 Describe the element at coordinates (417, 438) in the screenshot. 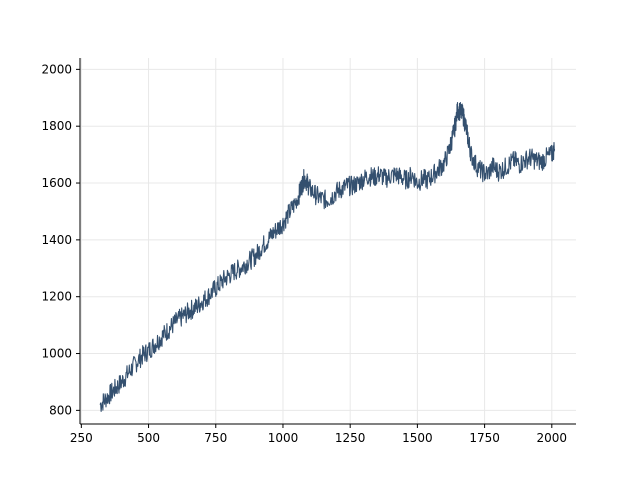

I see `x-tick-label: 1500` at that location.